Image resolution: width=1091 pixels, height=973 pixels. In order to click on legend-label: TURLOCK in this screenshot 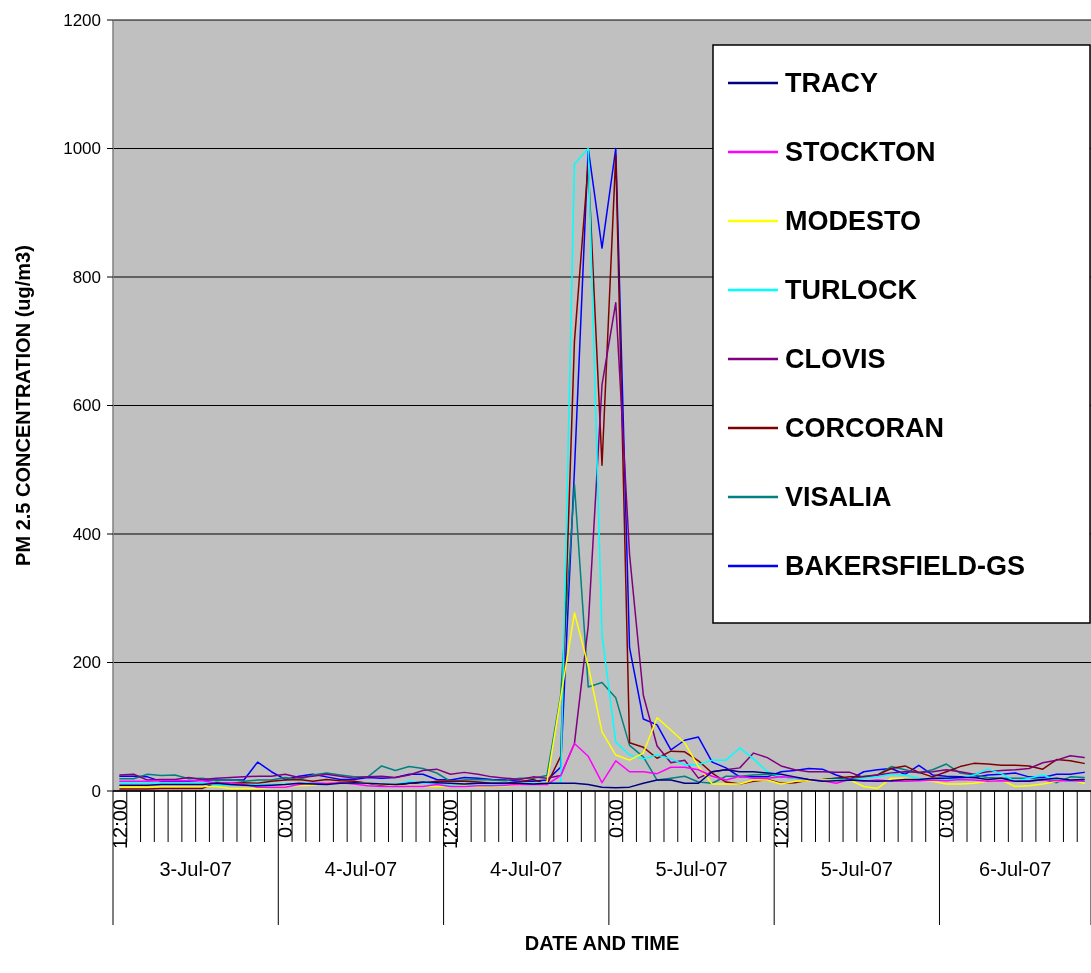, I will do `click(851, 290)`.